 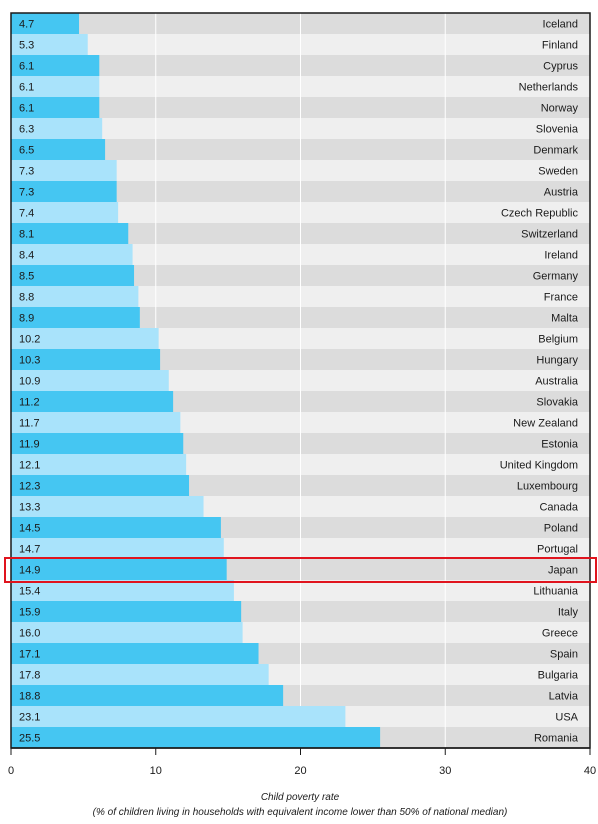 I want to click on x-axis-title: Child poverty rate, so click(x=300, y=797).